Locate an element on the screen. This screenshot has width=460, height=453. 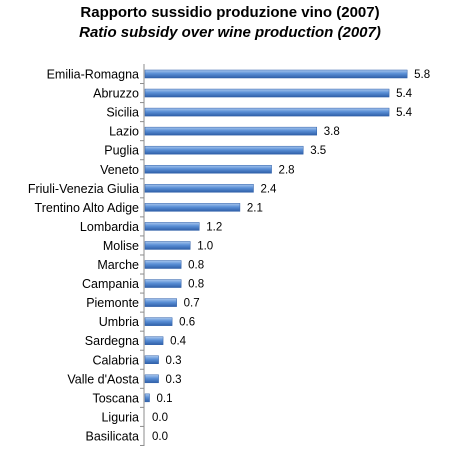
chart-title: Rapporto sussidio produzione vino (2007) is located at coordinates (230, 12).